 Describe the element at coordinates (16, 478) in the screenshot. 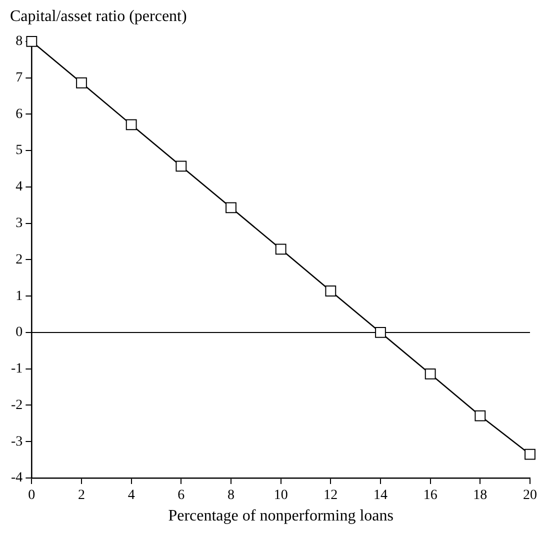

I see `y-tick-label: -4` at that location.